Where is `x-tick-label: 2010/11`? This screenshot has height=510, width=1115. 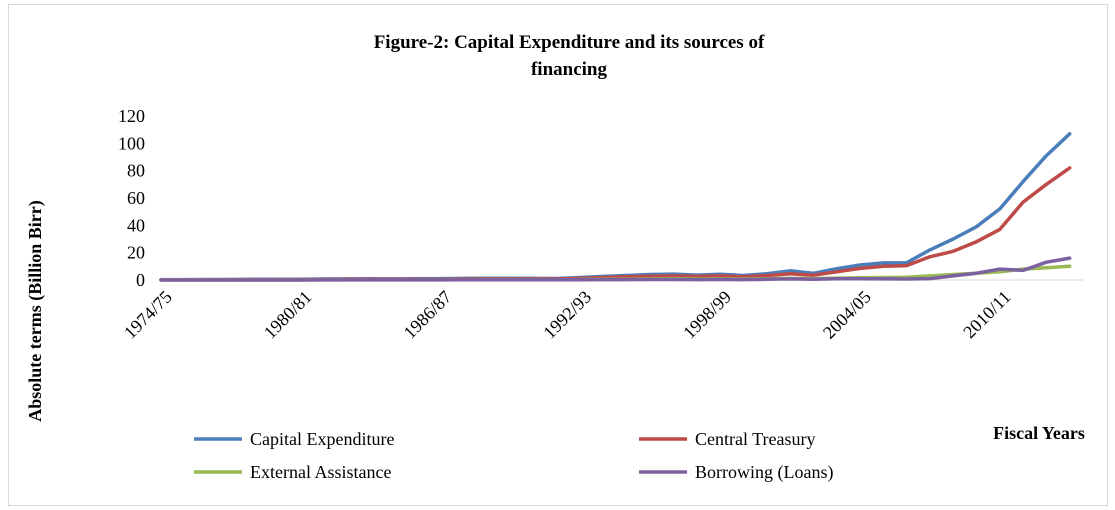
x-tick-label: 2010/11 is located at coordinates (986, 314).